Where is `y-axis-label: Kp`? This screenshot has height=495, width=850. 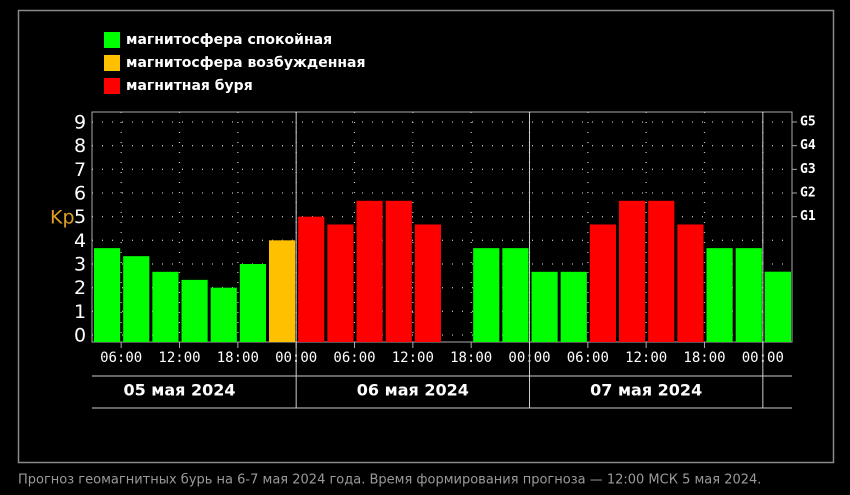
y-axis-label: Kp is located at coordinates (62, 218).